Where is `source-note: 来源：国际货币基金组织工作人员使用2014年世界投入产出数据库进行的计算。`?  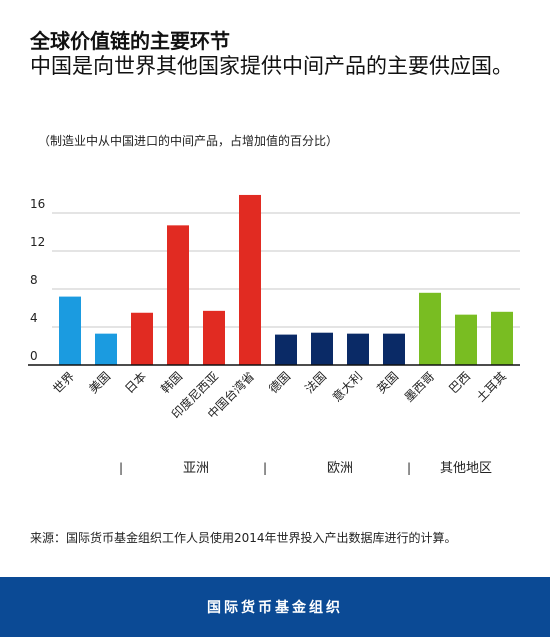
source-note: 来源：国际货币基金组织工作人员使用2014年世界投入产出数据库进行的计算。 is located at coordinates (243, 538).